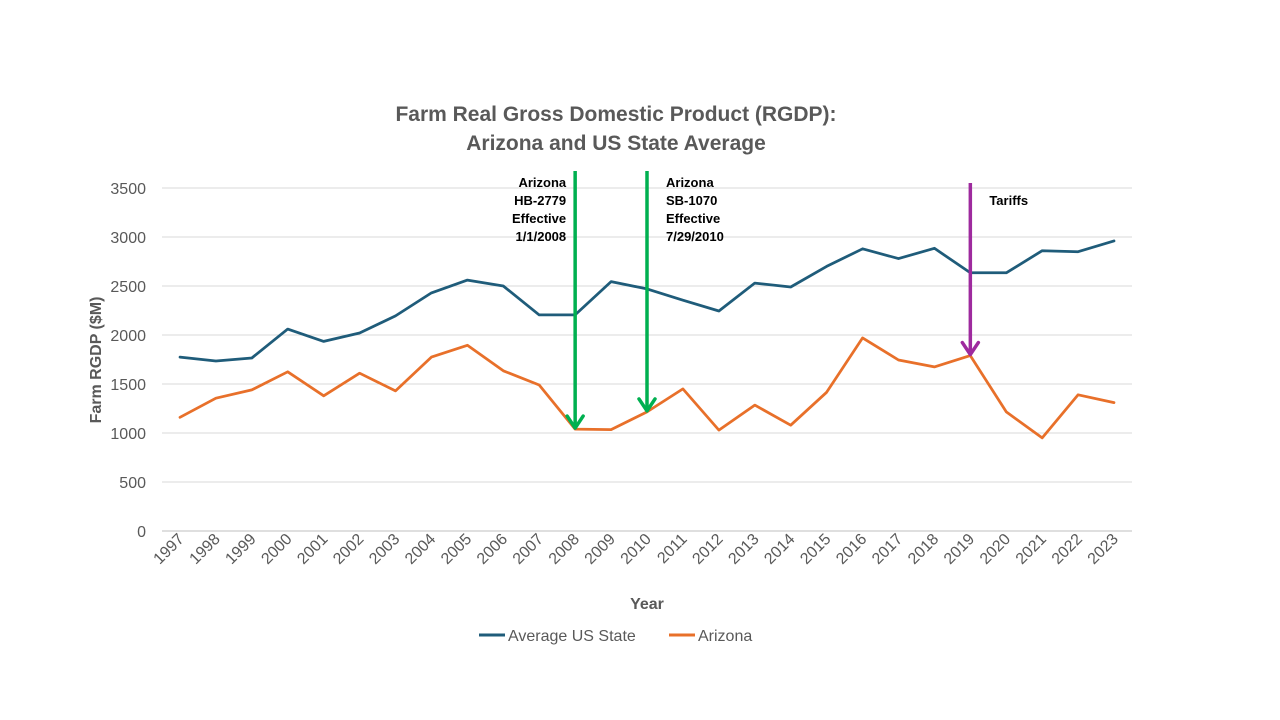  I want to click on x-tick-label: 2000, so click(276, 549).